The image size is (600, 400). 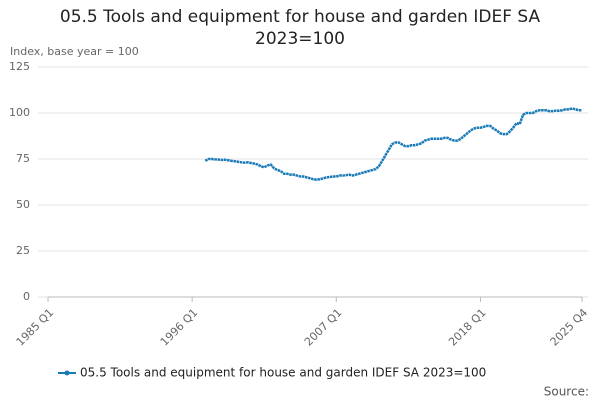 I want to click on y-tick-label: 100, so click(x=19, y=112).